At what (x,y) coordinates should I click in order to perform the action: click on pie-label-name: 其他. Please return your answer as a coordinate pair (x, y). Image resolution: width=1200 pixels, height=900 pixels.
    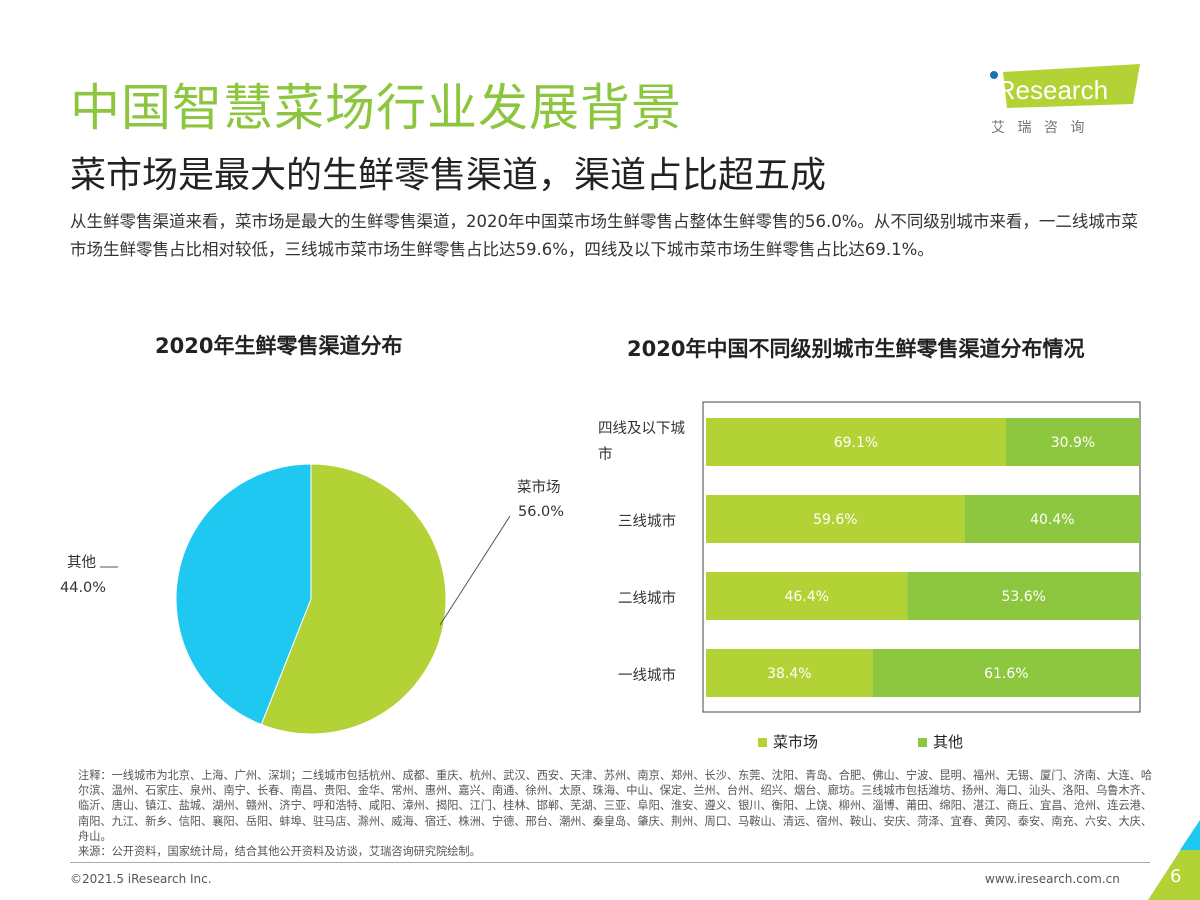
    Looking at the image, I should click on (81, 563).